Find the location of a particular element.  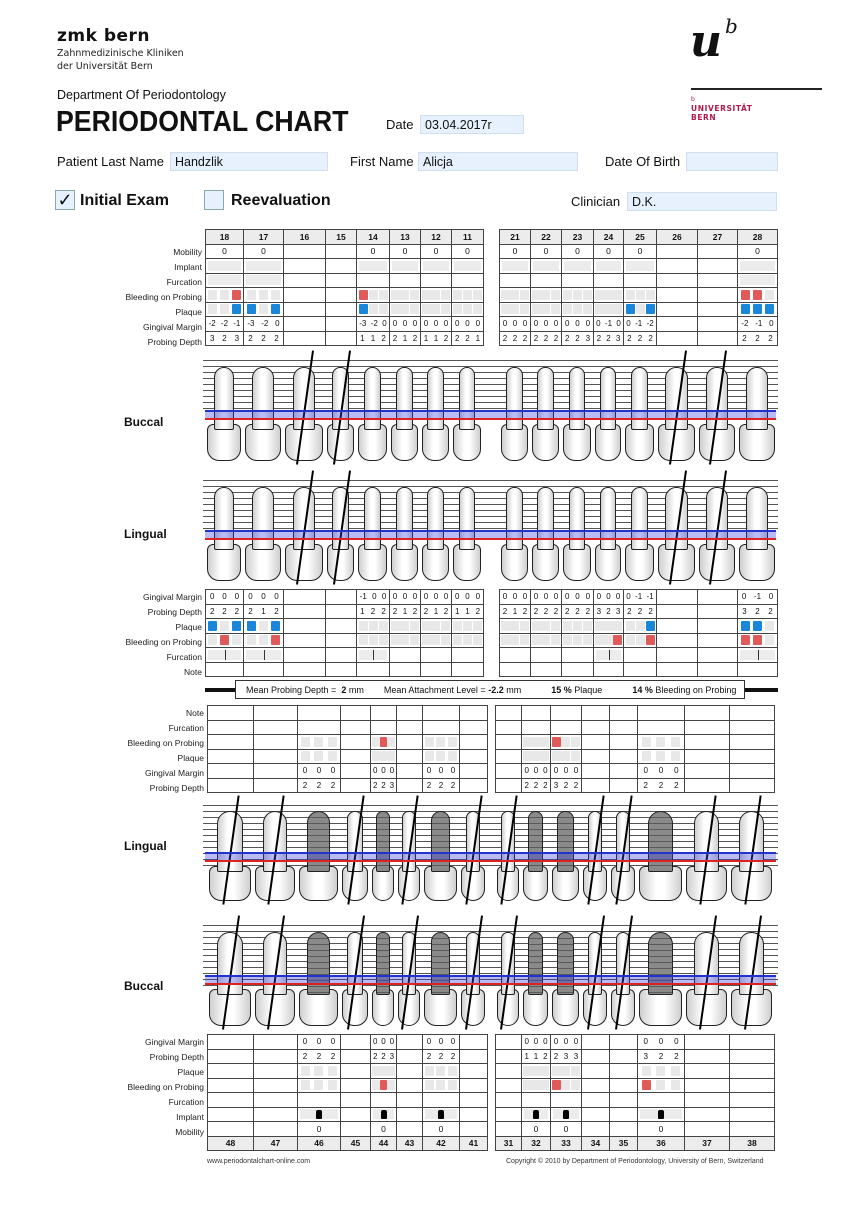

gray-field is located at coordinates (405, 265).